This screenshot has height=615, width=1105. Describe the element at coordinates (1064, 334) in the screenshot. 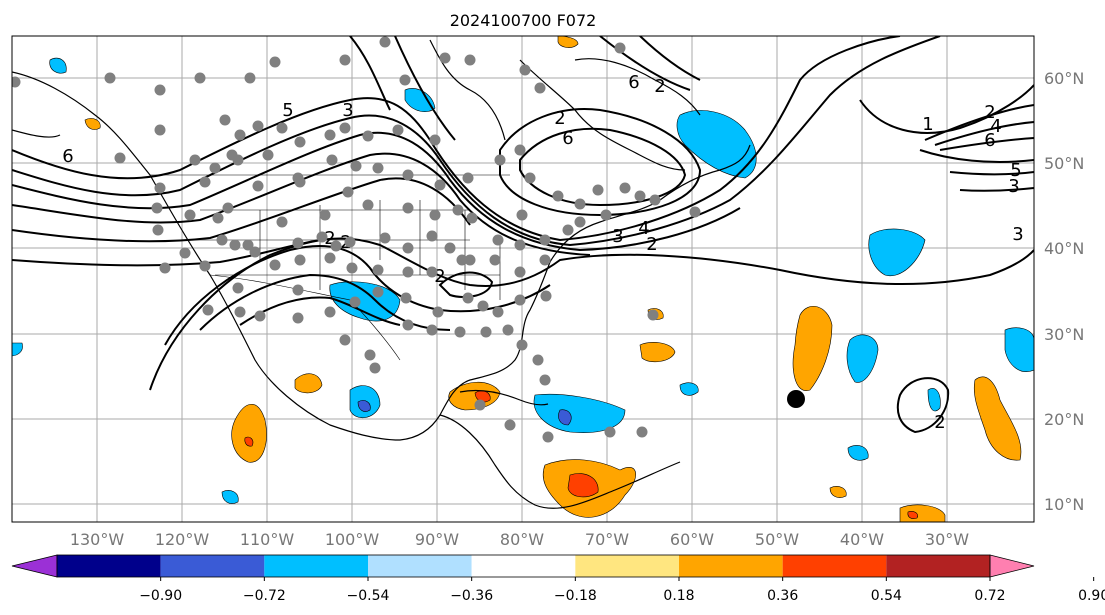

I see `latitude-label: 30°N` at that location.